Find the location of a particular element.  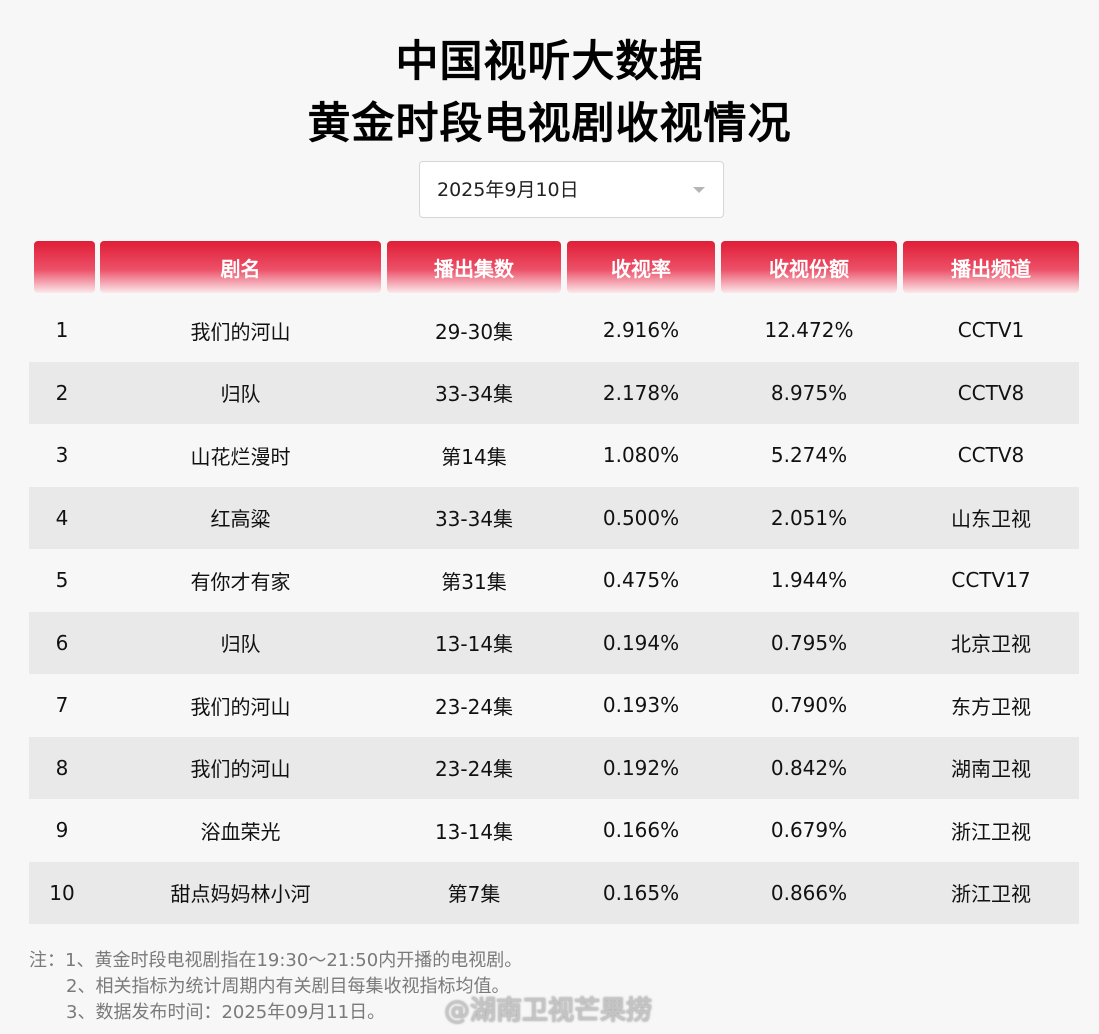

cell-rank: 7 is located at coordinates (62, 705).